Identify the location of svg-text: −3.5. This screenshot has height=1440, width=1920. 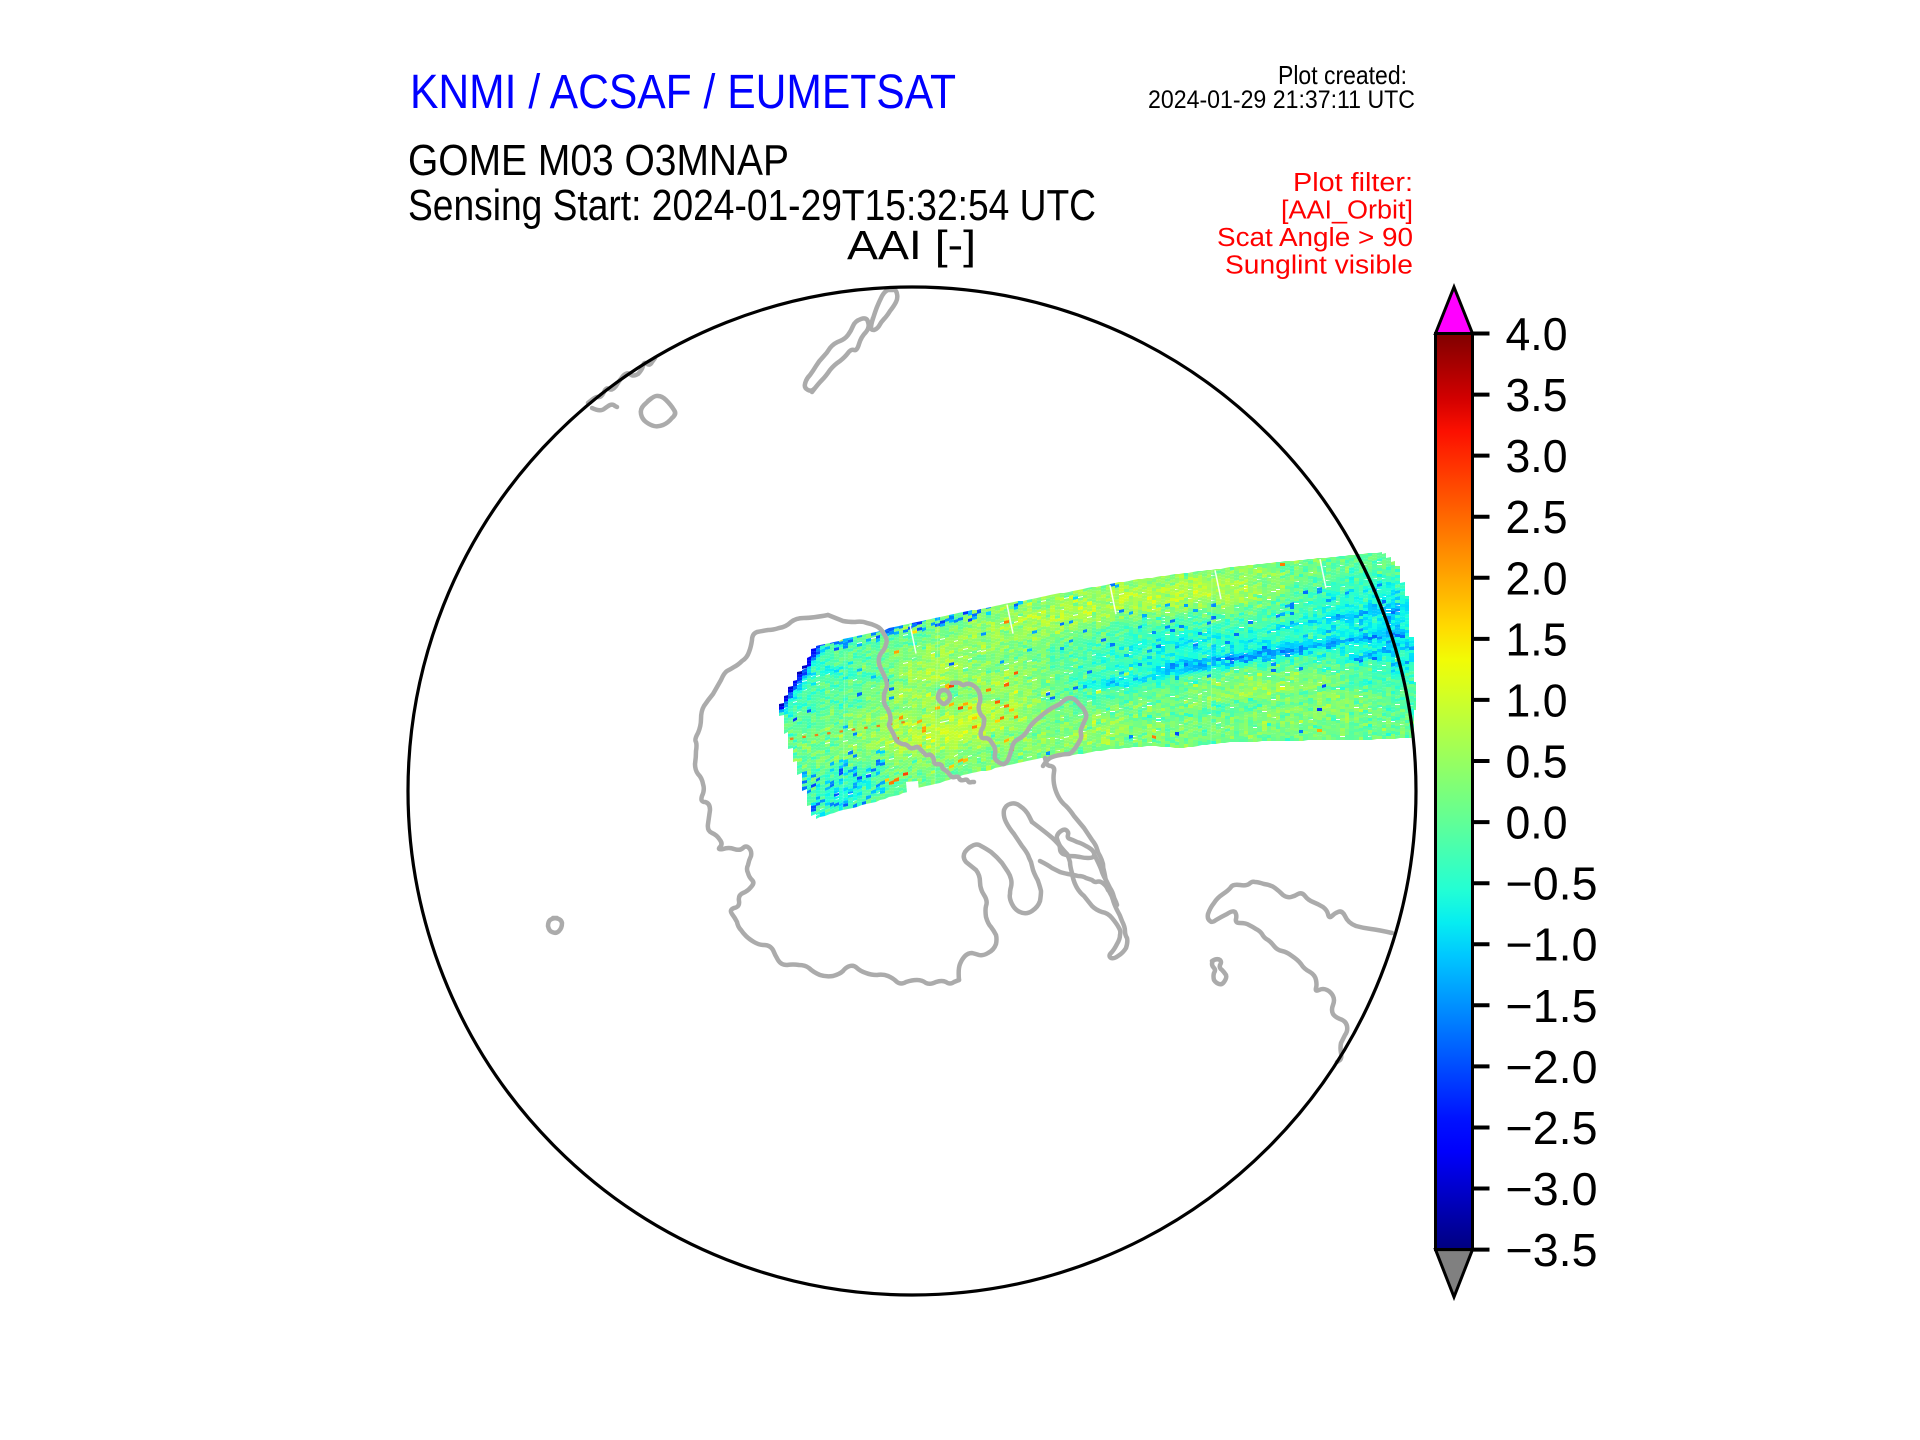
(1552, 1250).